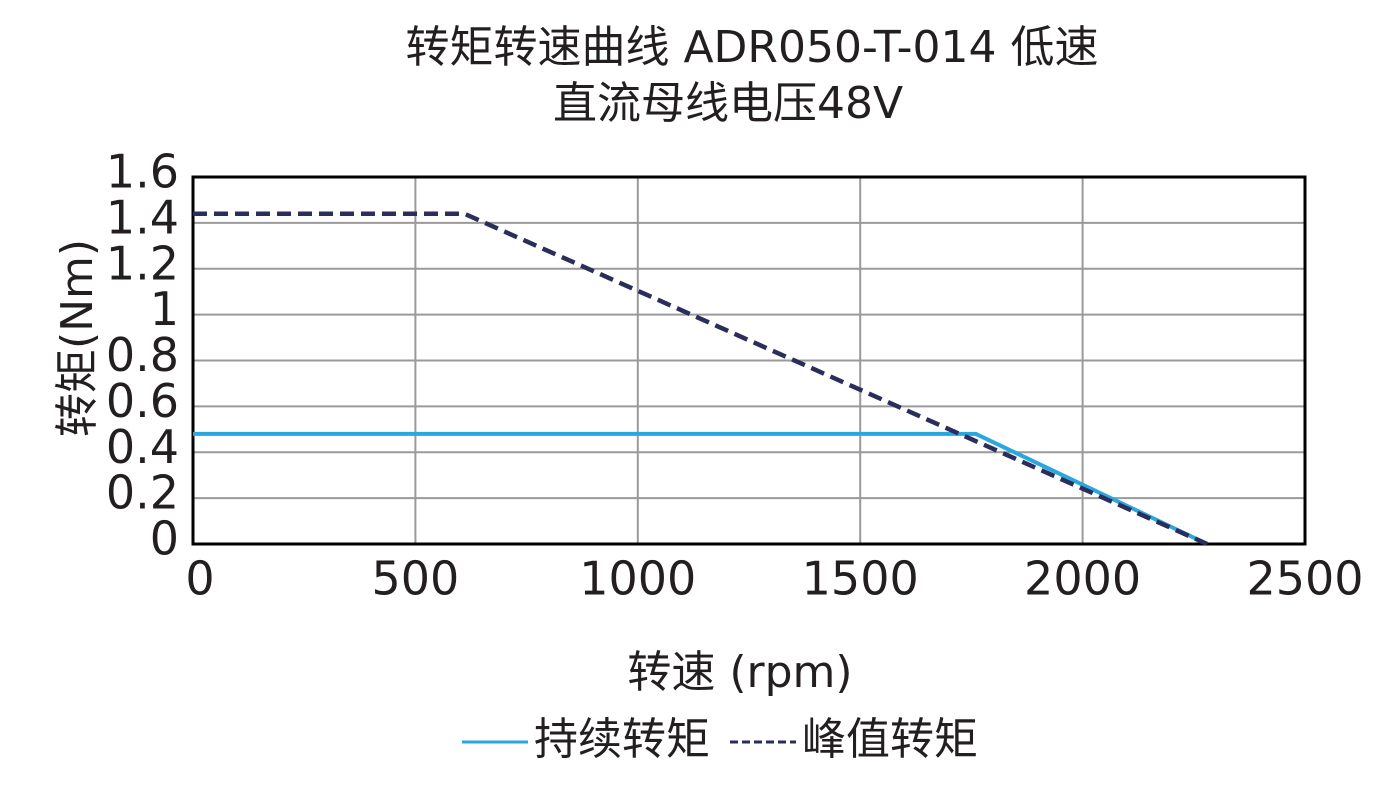 The height and width of the screenshot is (788, 1388). What do you see at coordinates (1304, 579) in the screenshot?
I see `x-tick-label: 2500` at bounding box center [1304, 579].